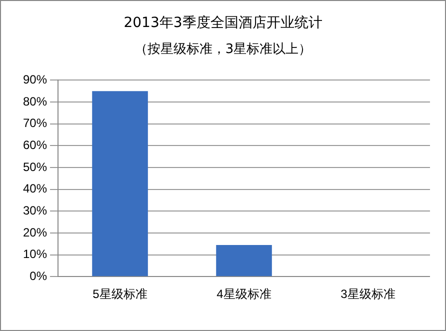 Image resolution: width=446 pixels, height=331 pixels. Describe the element at coordinates (120, 294) in the screenshot. I see `x-tick-label: 5星级标准` at that location.